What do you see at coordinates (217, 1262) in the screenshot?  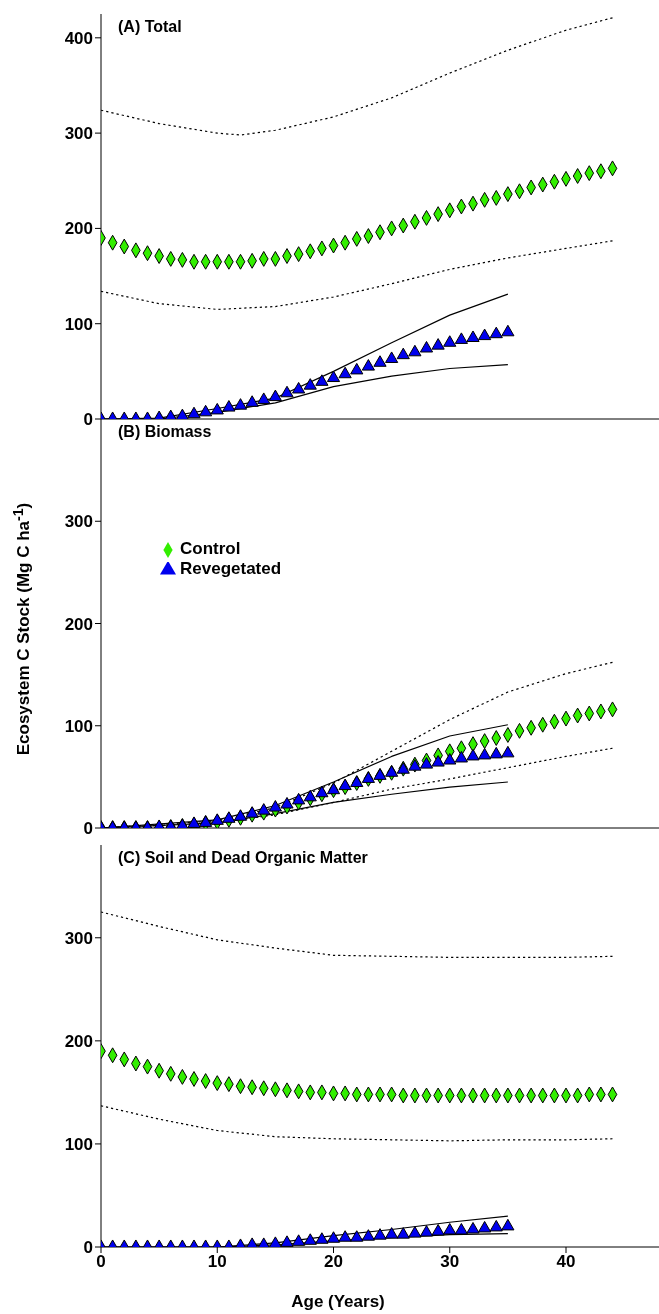 I see `x-tick-label: 10` at bounding box center [217, 1262].